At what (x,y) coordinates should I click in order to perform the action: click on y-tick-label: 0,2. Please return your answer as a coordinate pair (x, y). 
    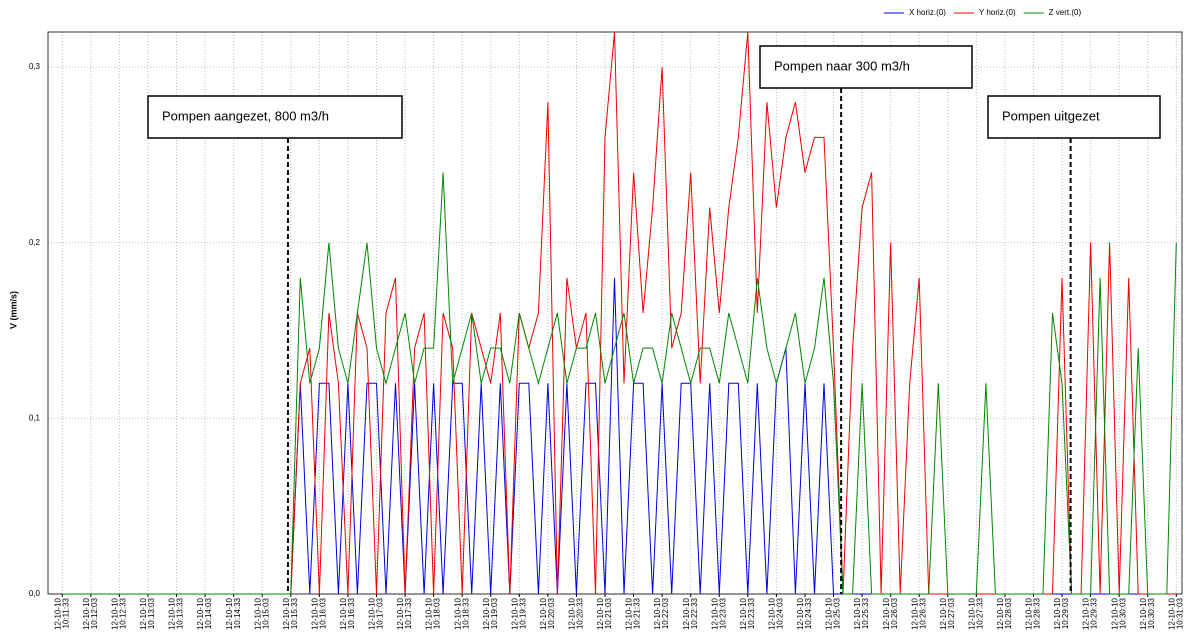
    Looking at the image, I should click on (35, 242).